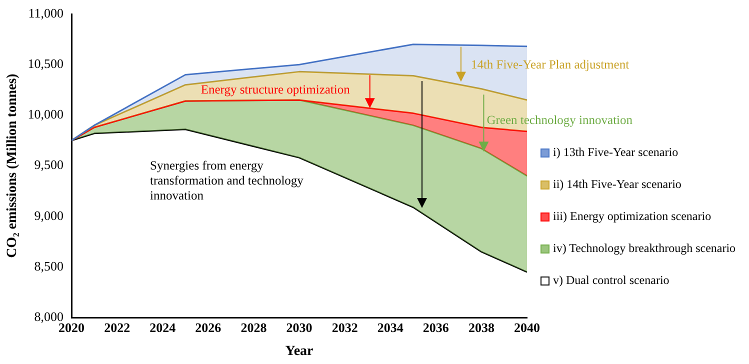 This screenshot has width=749, height=364. What do you see at coordinates (299, 327) in the screenshot?
I see `x-tick-label: 2030` at bounding box center [299, 327].